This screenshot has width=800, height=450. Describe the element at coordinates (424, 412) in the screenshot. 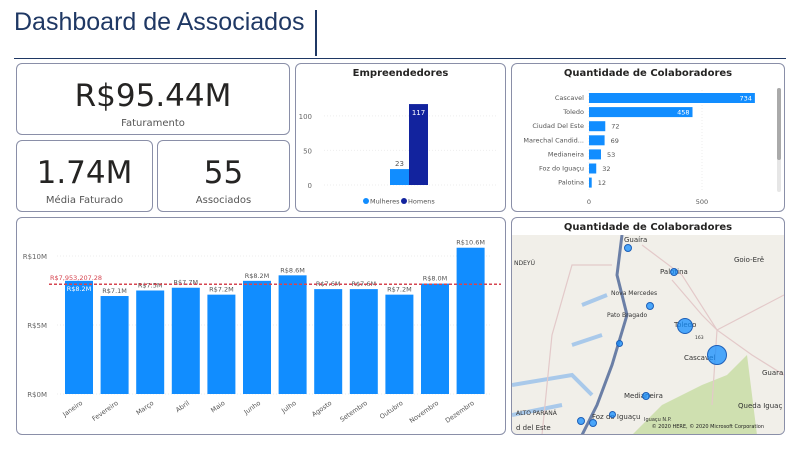

I see `x-tick-label: Novembro` at that location.